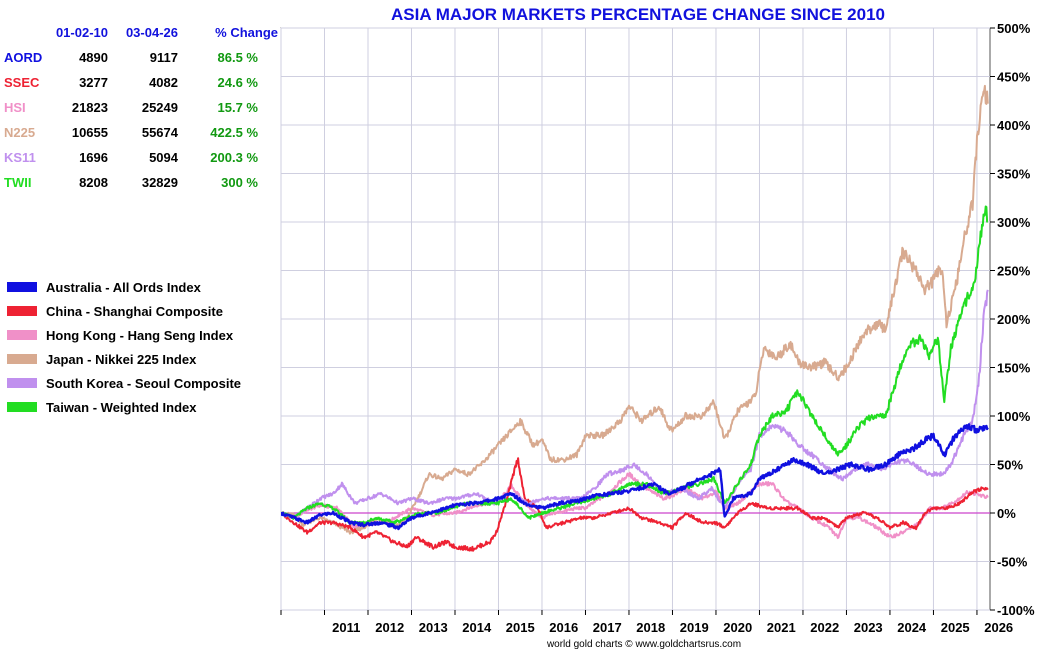 The width and height of the screenshot is (1050, 650). What do you see at coordinates (433, 627) in the screenshot?
I see `x-tick-label: 2013` at bounding box center [433, 627].